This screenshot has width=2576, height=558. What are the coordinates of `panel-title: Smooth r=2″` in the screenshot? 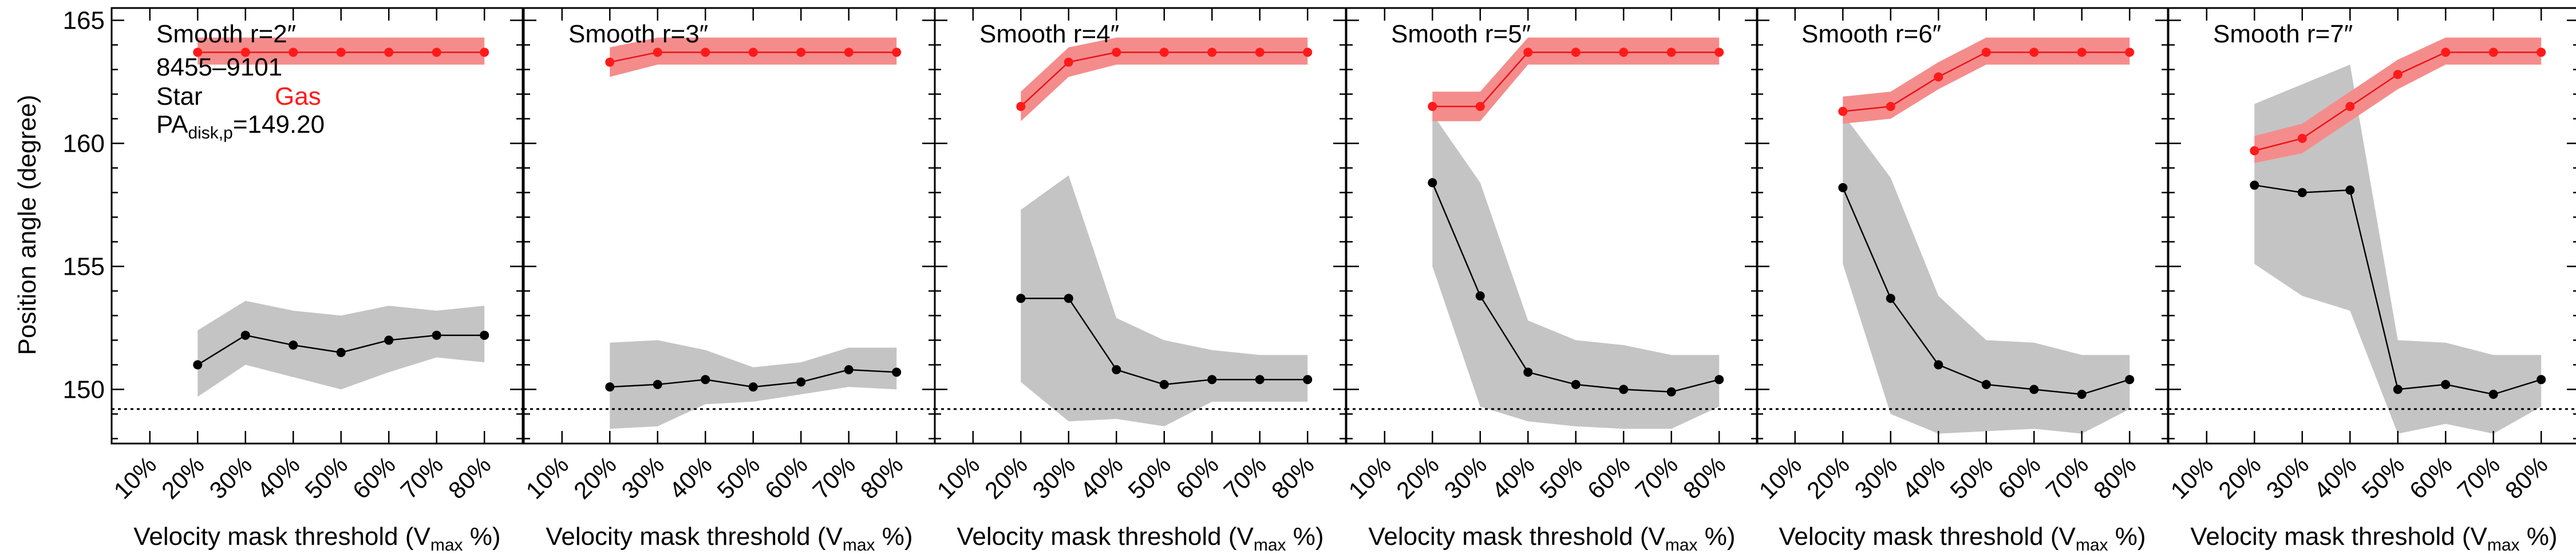 It's located at (226, 34).